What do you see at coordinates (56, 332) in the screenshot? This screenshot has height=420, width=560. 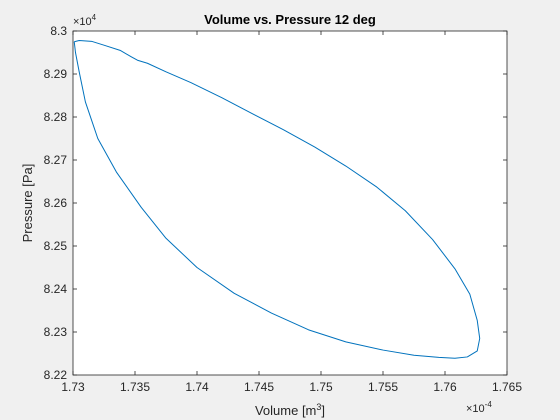 I see `y-tick-label: 8.23` at bounding box center [56, 332].